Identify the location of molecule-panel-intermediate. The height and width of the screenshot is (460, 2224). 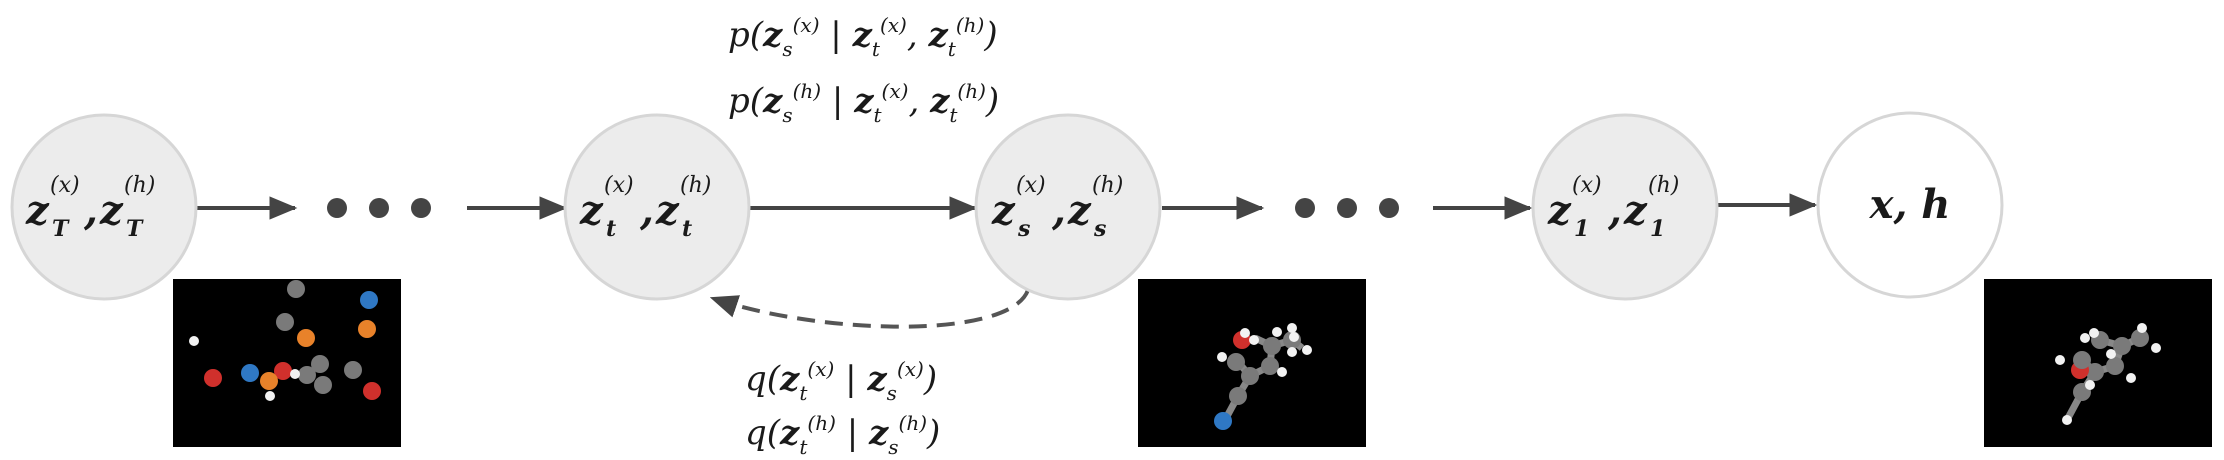
(1252, 363).